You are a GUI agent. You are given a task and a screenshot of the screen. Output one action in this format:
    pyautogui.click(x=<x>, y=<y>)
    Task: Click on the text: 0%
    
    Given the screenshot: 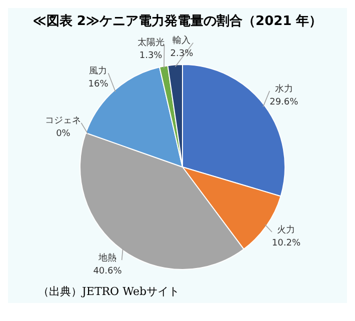 What is the action you would take?
    pyautogui.click(x=63, y=134)
    